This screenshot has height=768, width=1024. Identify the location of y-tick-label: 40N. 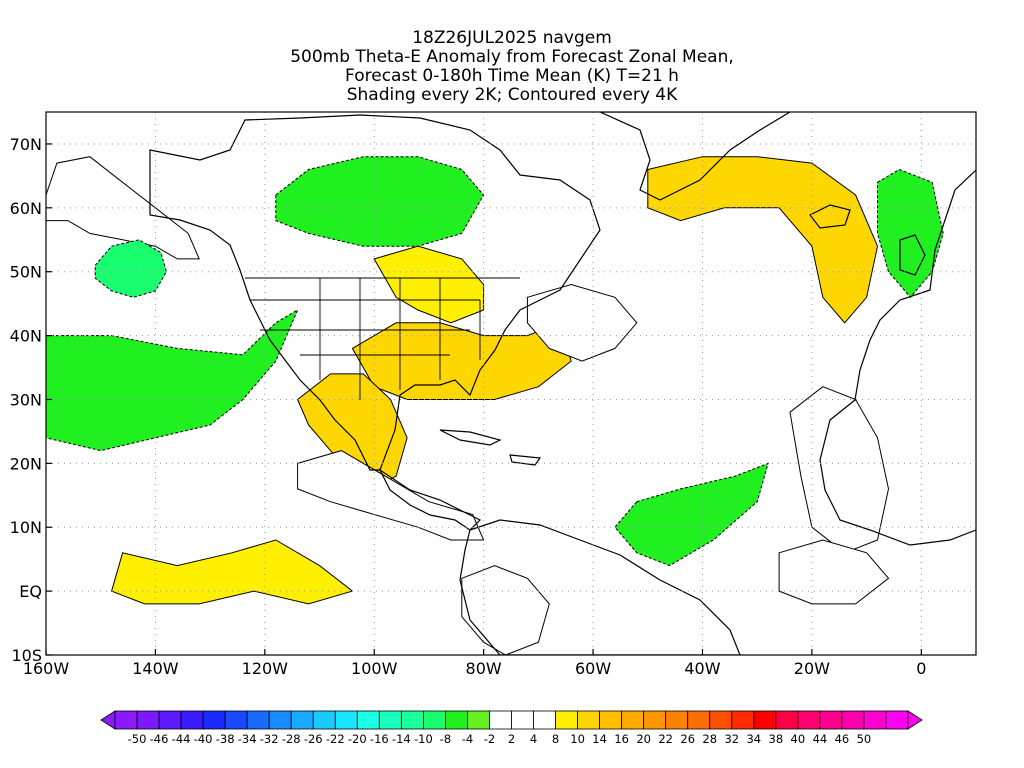
(26, 336).